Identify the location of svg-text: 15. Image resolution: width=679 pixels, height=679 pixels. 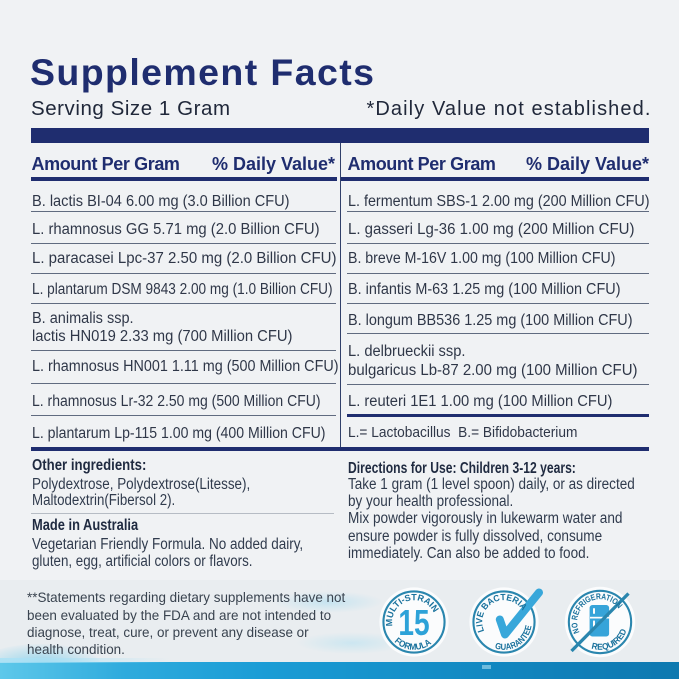
(413, 623).